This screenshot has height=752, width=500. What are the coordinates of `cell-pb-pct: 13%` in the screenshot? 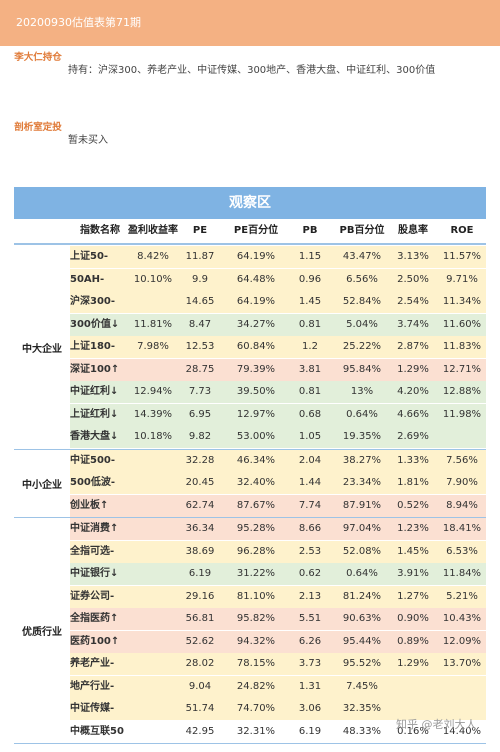 It's located at (362, 391).